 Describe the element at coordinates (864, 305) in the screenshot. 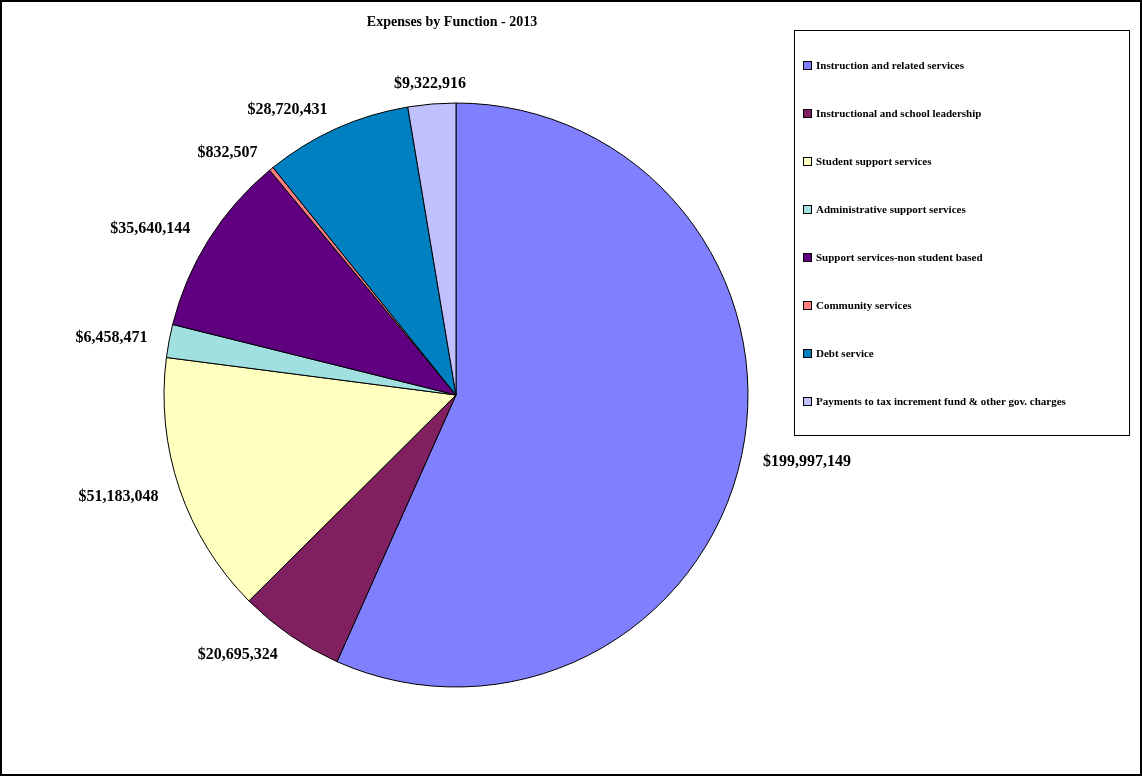

I see `legend-label: Community services` at that location.